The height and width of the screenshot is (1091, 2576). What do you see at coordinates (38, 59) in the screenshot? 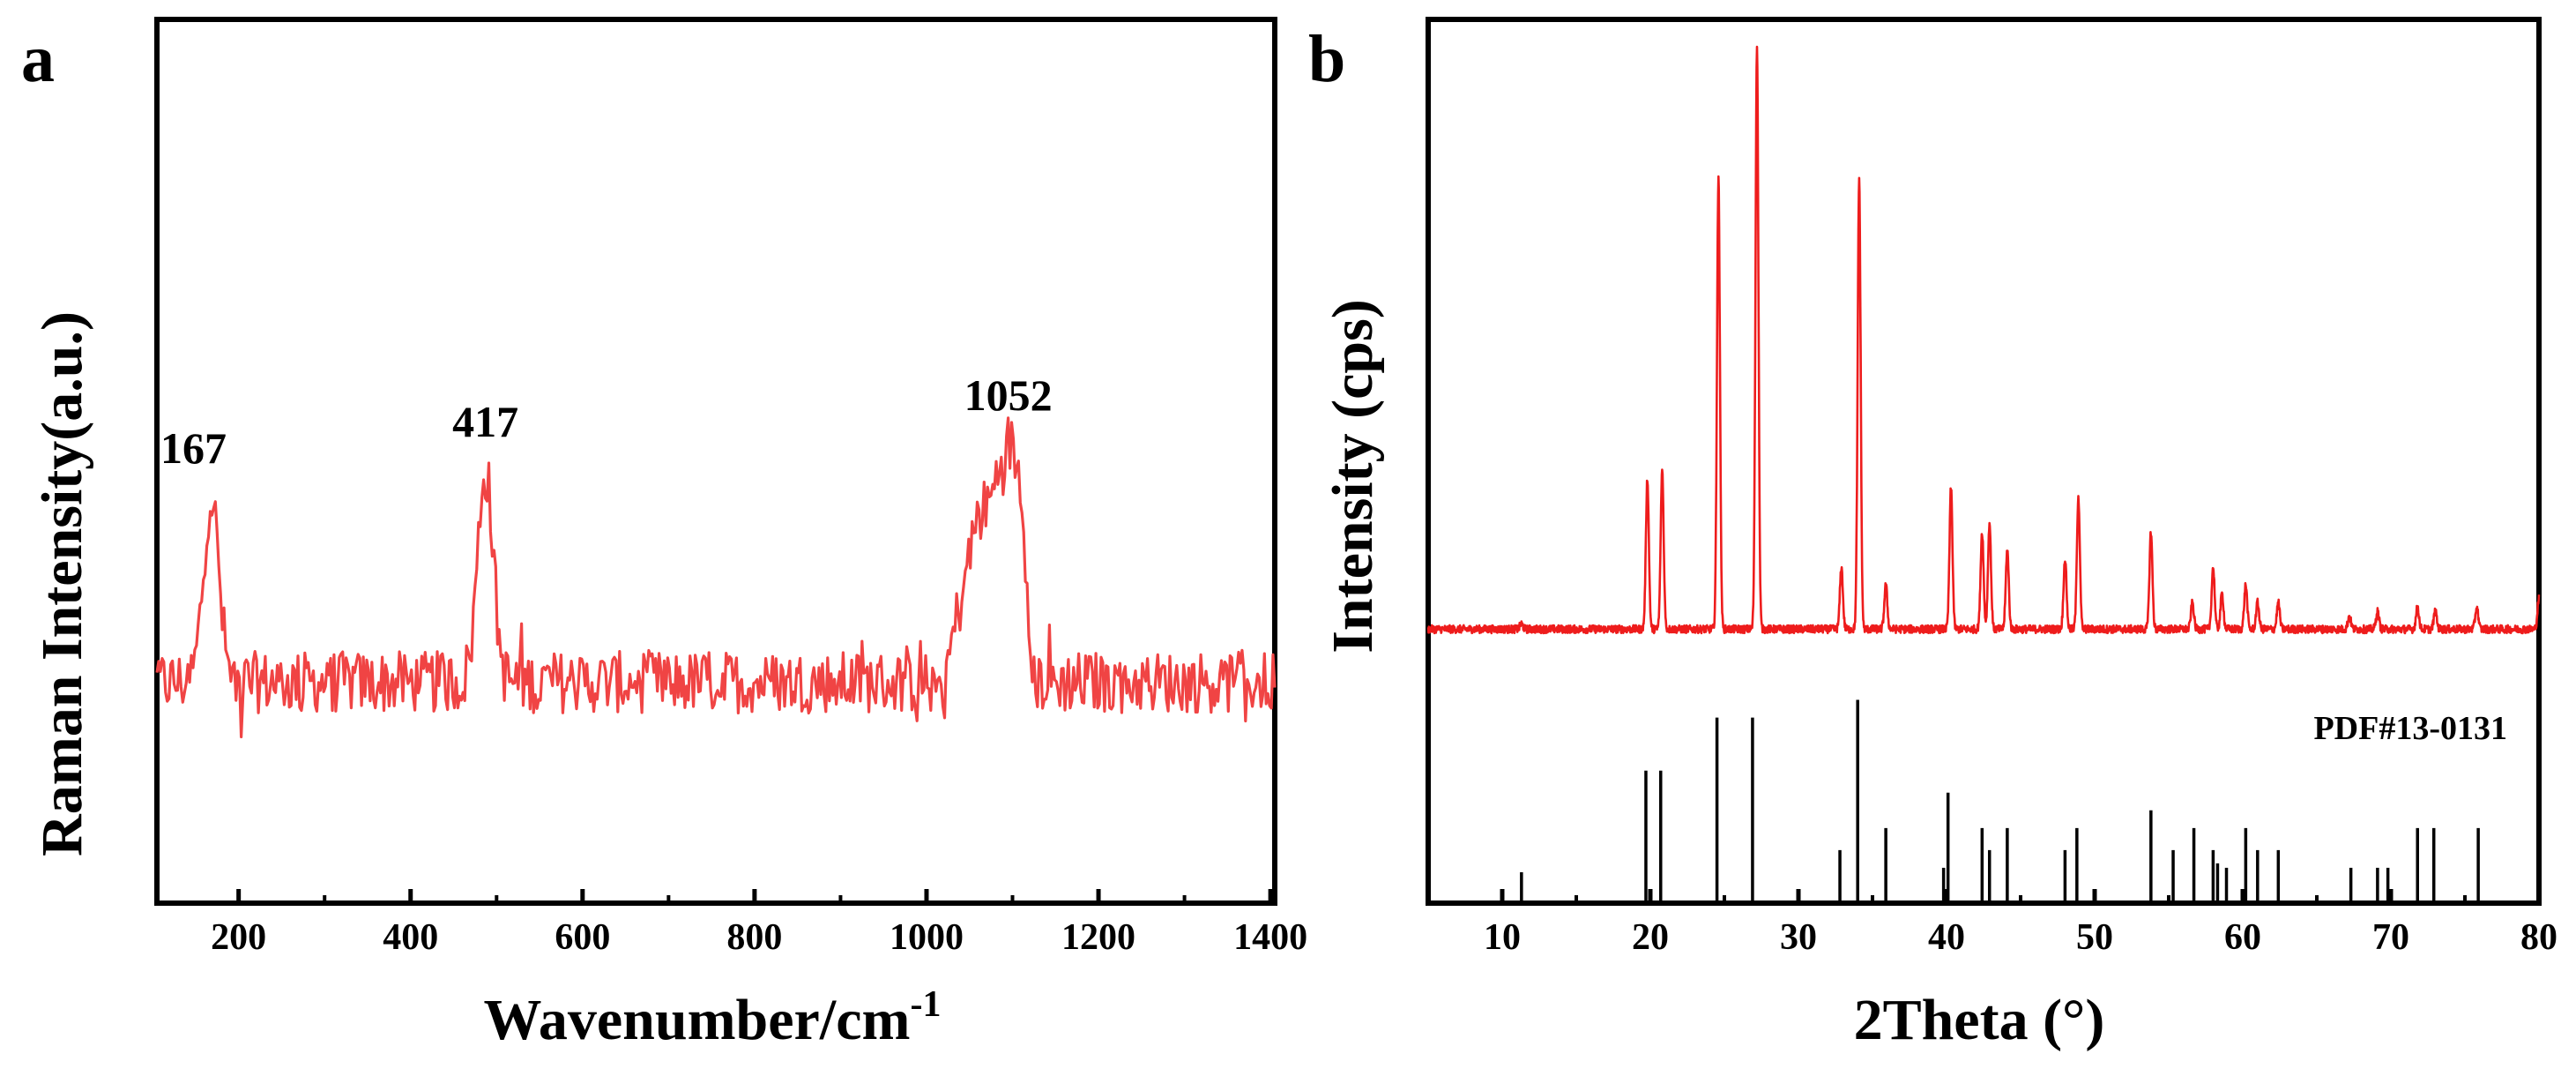
I see `panel-letter-a: a` at bounding box center [38, 59].